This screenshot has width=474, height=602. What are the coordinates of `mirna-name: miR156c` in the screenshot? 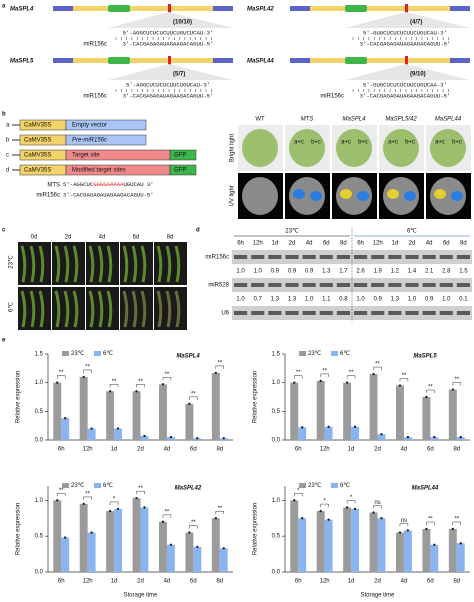 It's located at (95, 45).